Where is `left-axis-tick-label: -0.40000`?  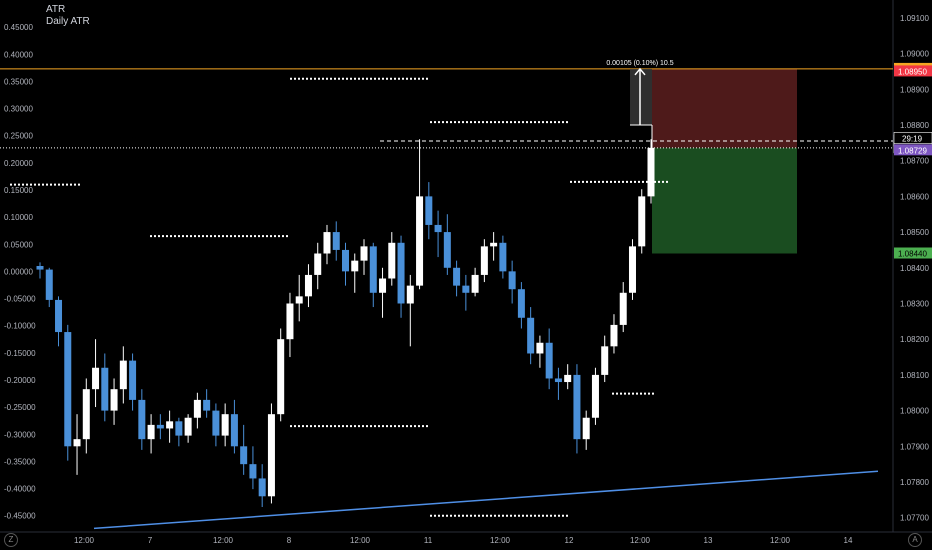 left-axis-tick-label: -0.40000 is located at coordinates (20, 489).